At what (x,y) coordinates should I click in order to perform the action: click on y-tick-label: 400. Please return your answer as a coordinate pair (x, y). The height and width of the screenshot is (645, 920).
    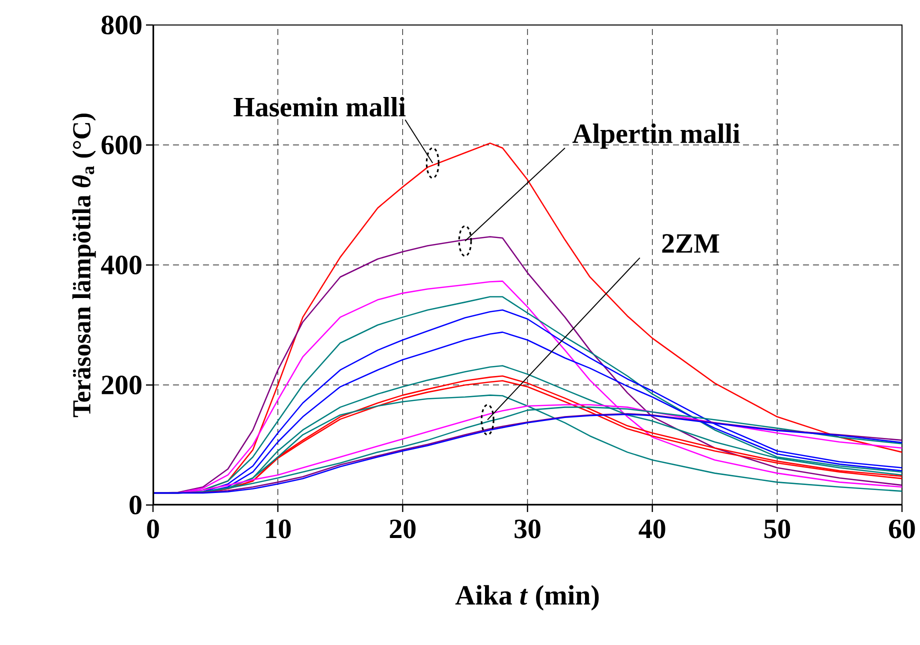
    Looking at the image, I should click on (121, 265).